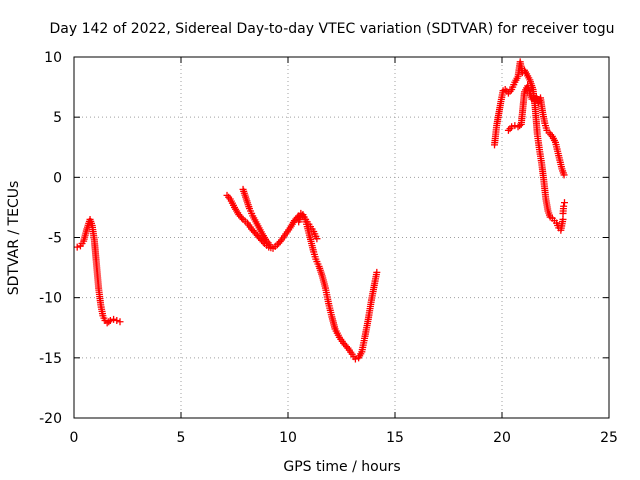 The height and width of the screenshot is (480, 640). I want to click on x-axis-label: GPS time / hours, so click(341, 467).